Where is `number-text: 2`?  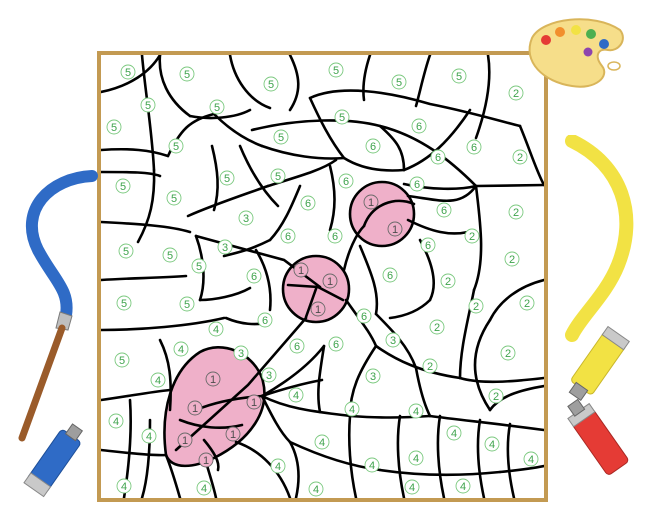
number-text: 2 is located at coordinates (508, 354).